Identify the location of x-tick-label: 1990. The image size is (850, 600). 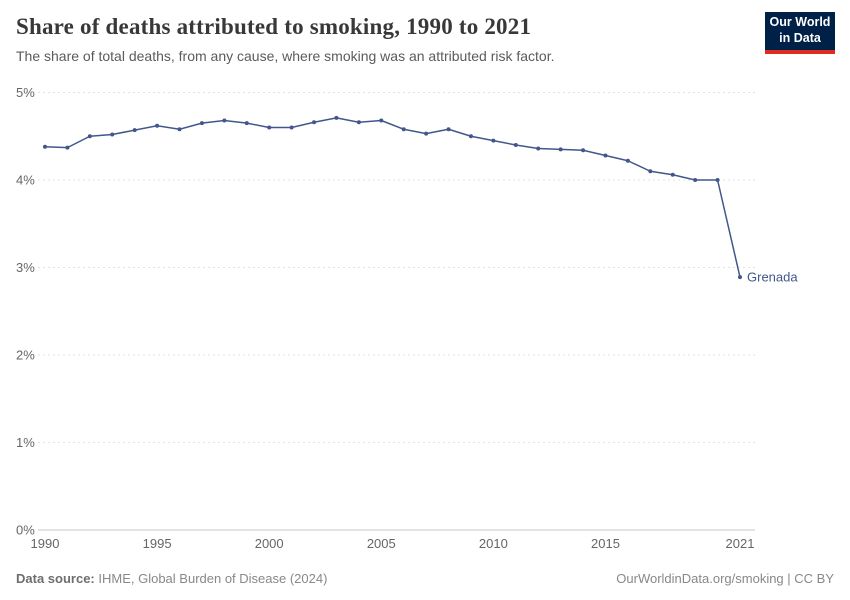
(45, 543).